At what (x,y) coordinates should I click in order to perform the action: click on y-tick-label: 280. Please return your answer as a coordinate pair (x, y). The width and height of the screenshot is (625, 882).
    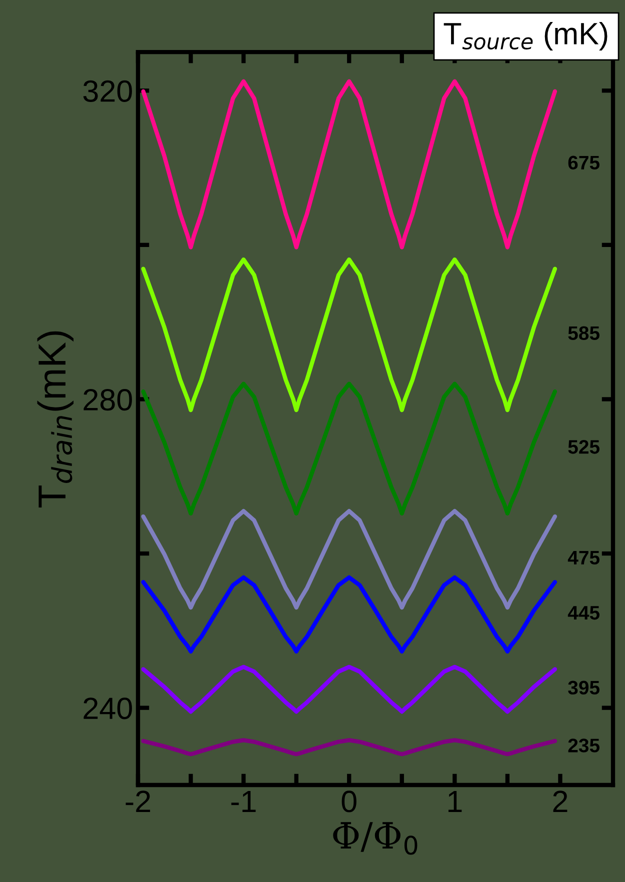
    Looking at the image, I should click on (108, 399).